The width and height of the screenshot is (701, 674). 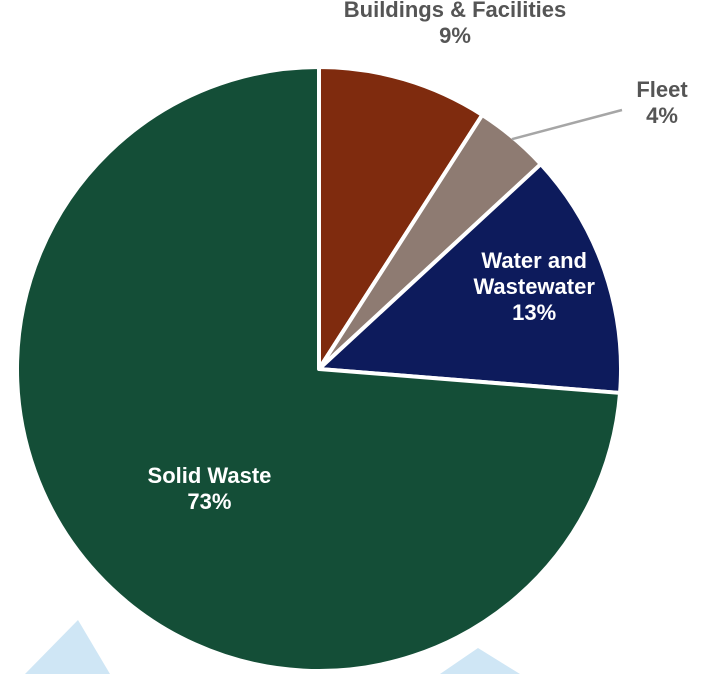 What do you see at coordinates (567, 124) in the screenshot?
I see `leader-line` at bounding box center [567, 124].